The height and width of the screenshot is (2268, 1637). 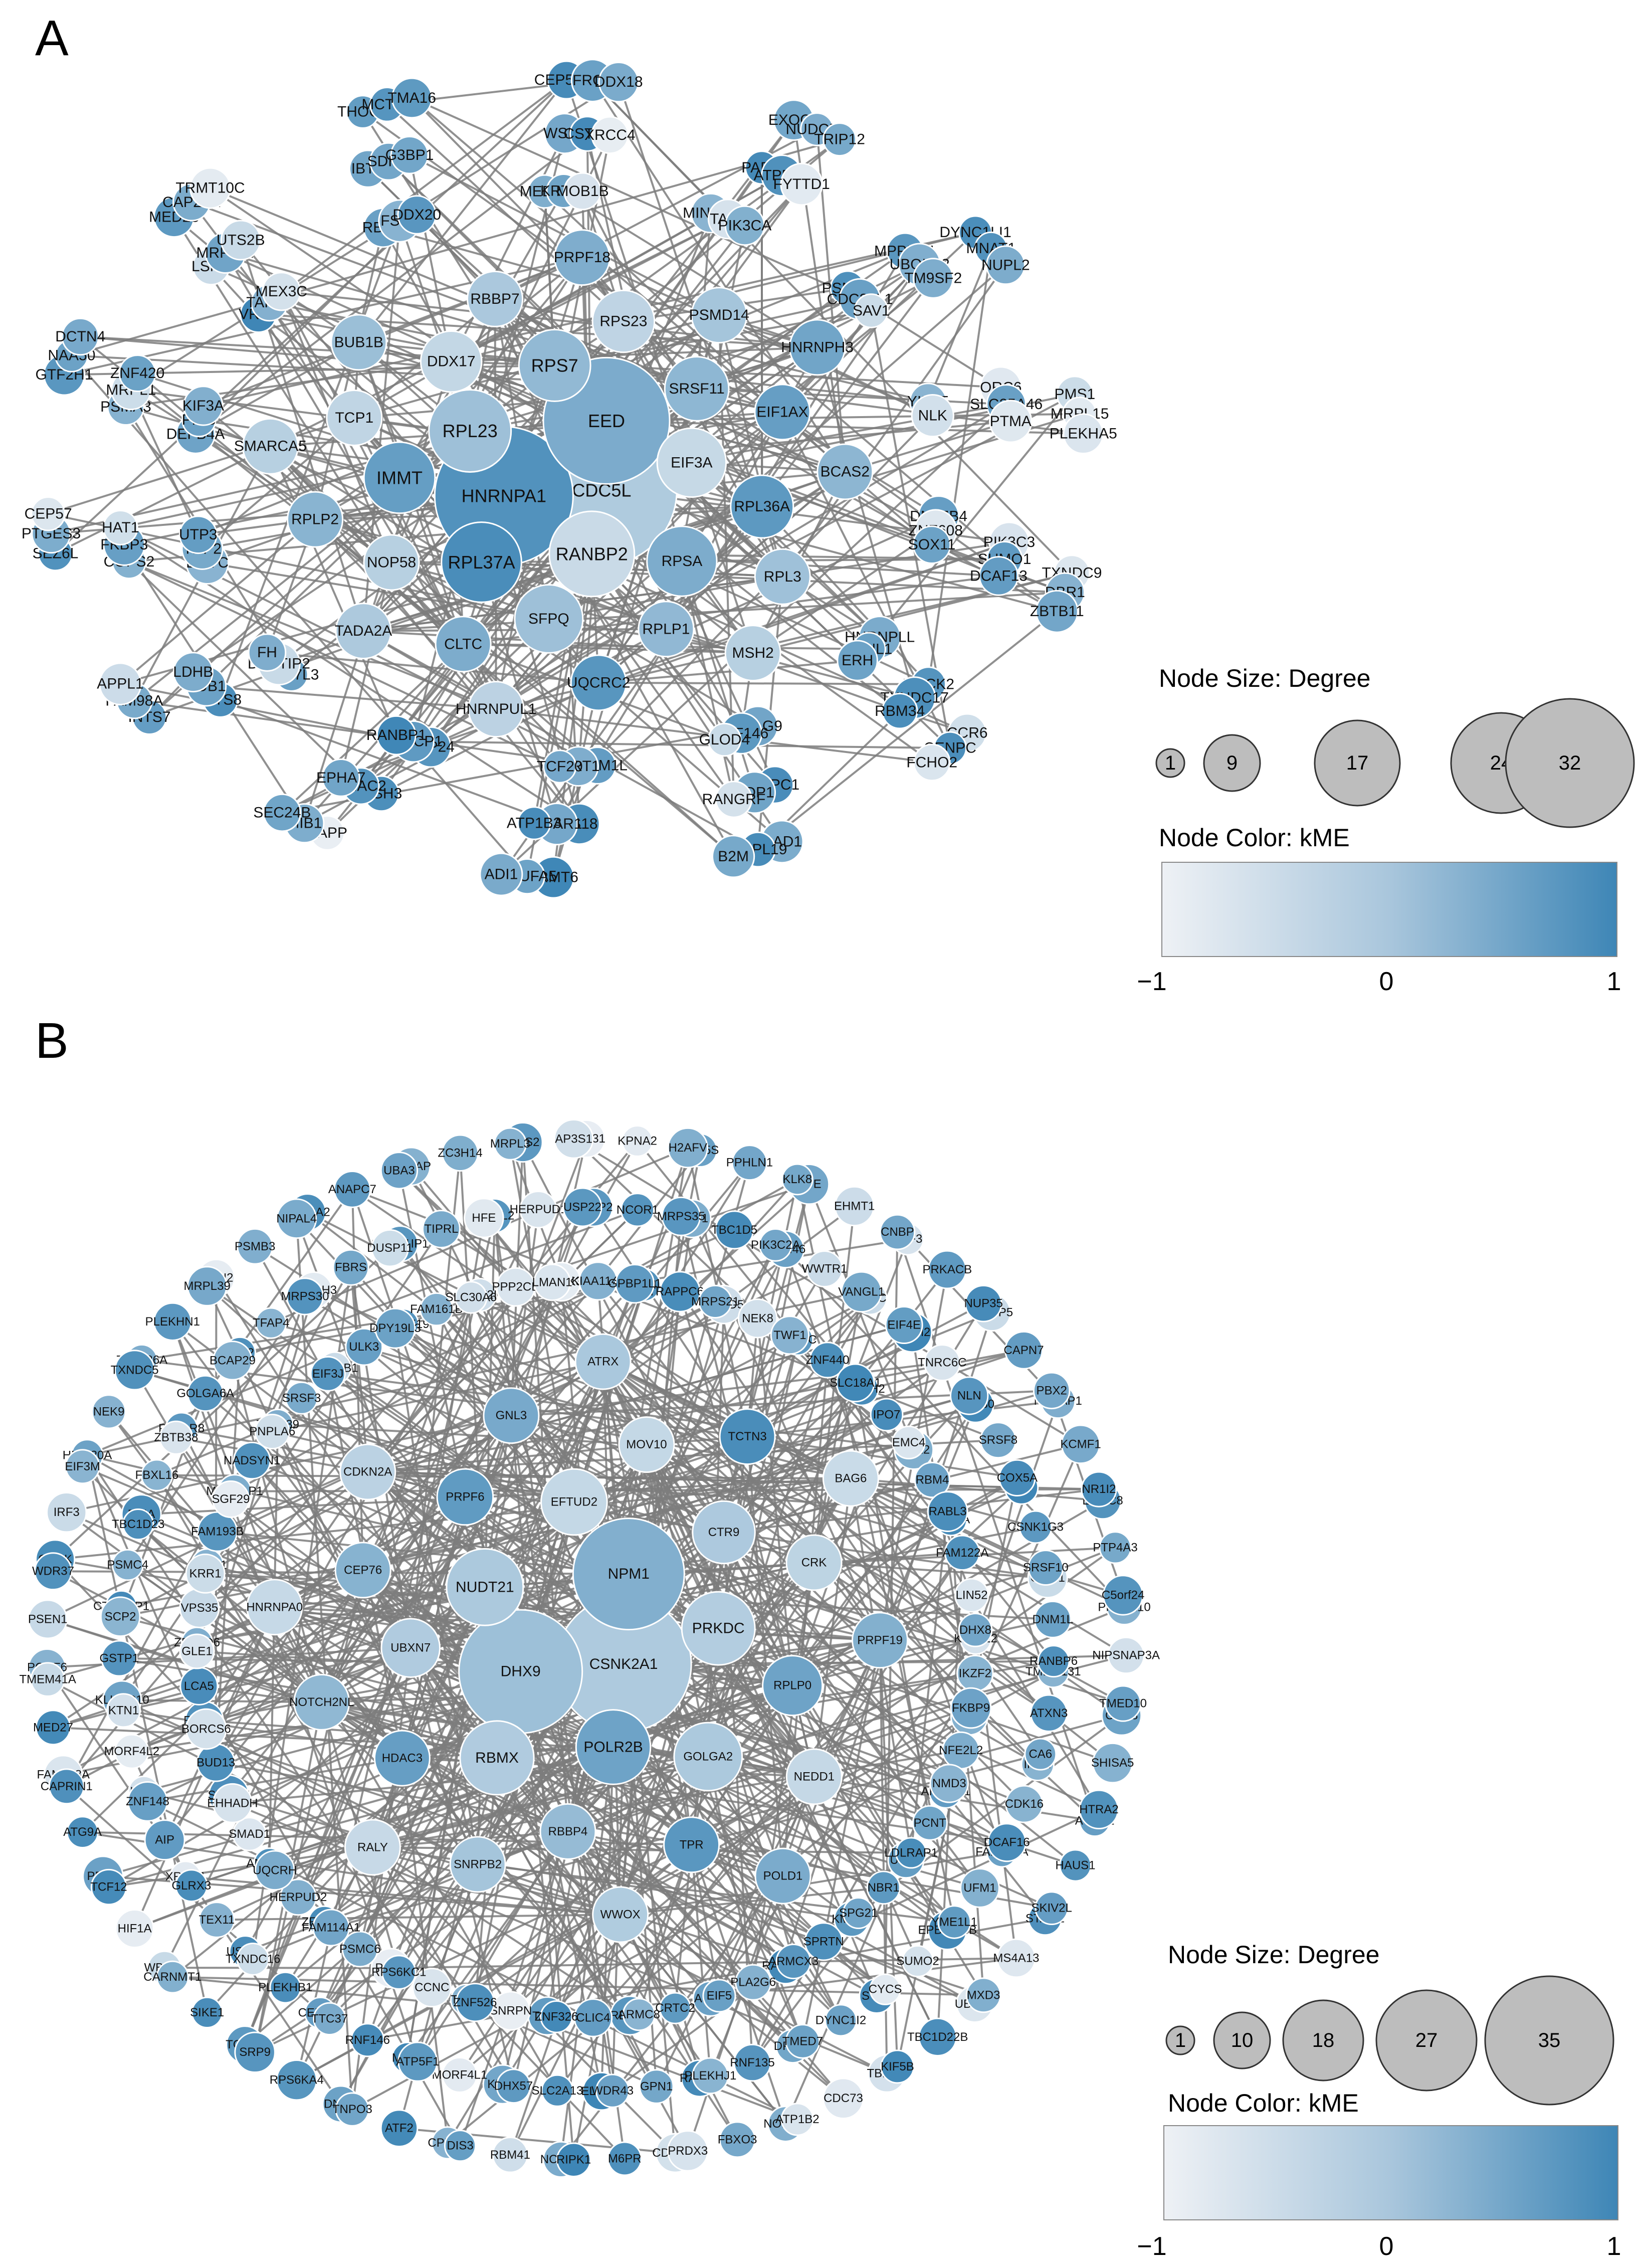 I want to click on node-crtc2: CRTC2, so click(x=675, y=2008).